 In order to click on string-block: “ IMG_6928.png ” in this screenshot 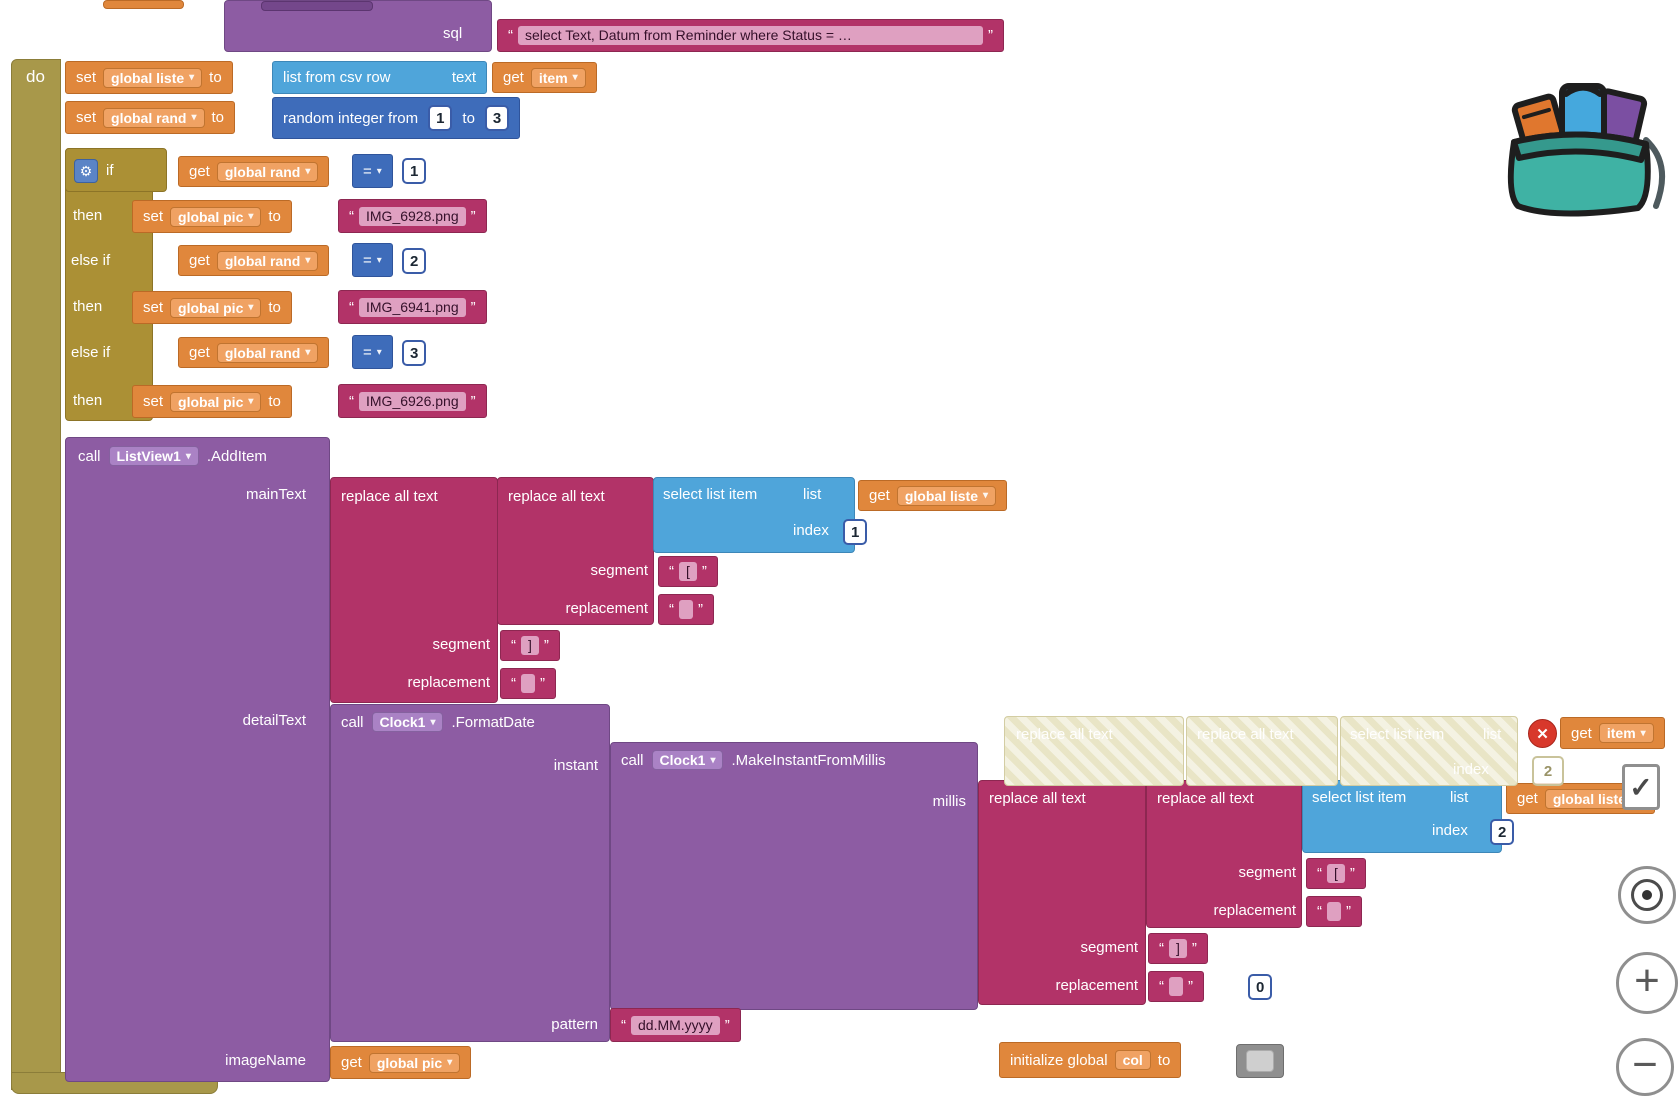, I will do `click(412, 216)`.